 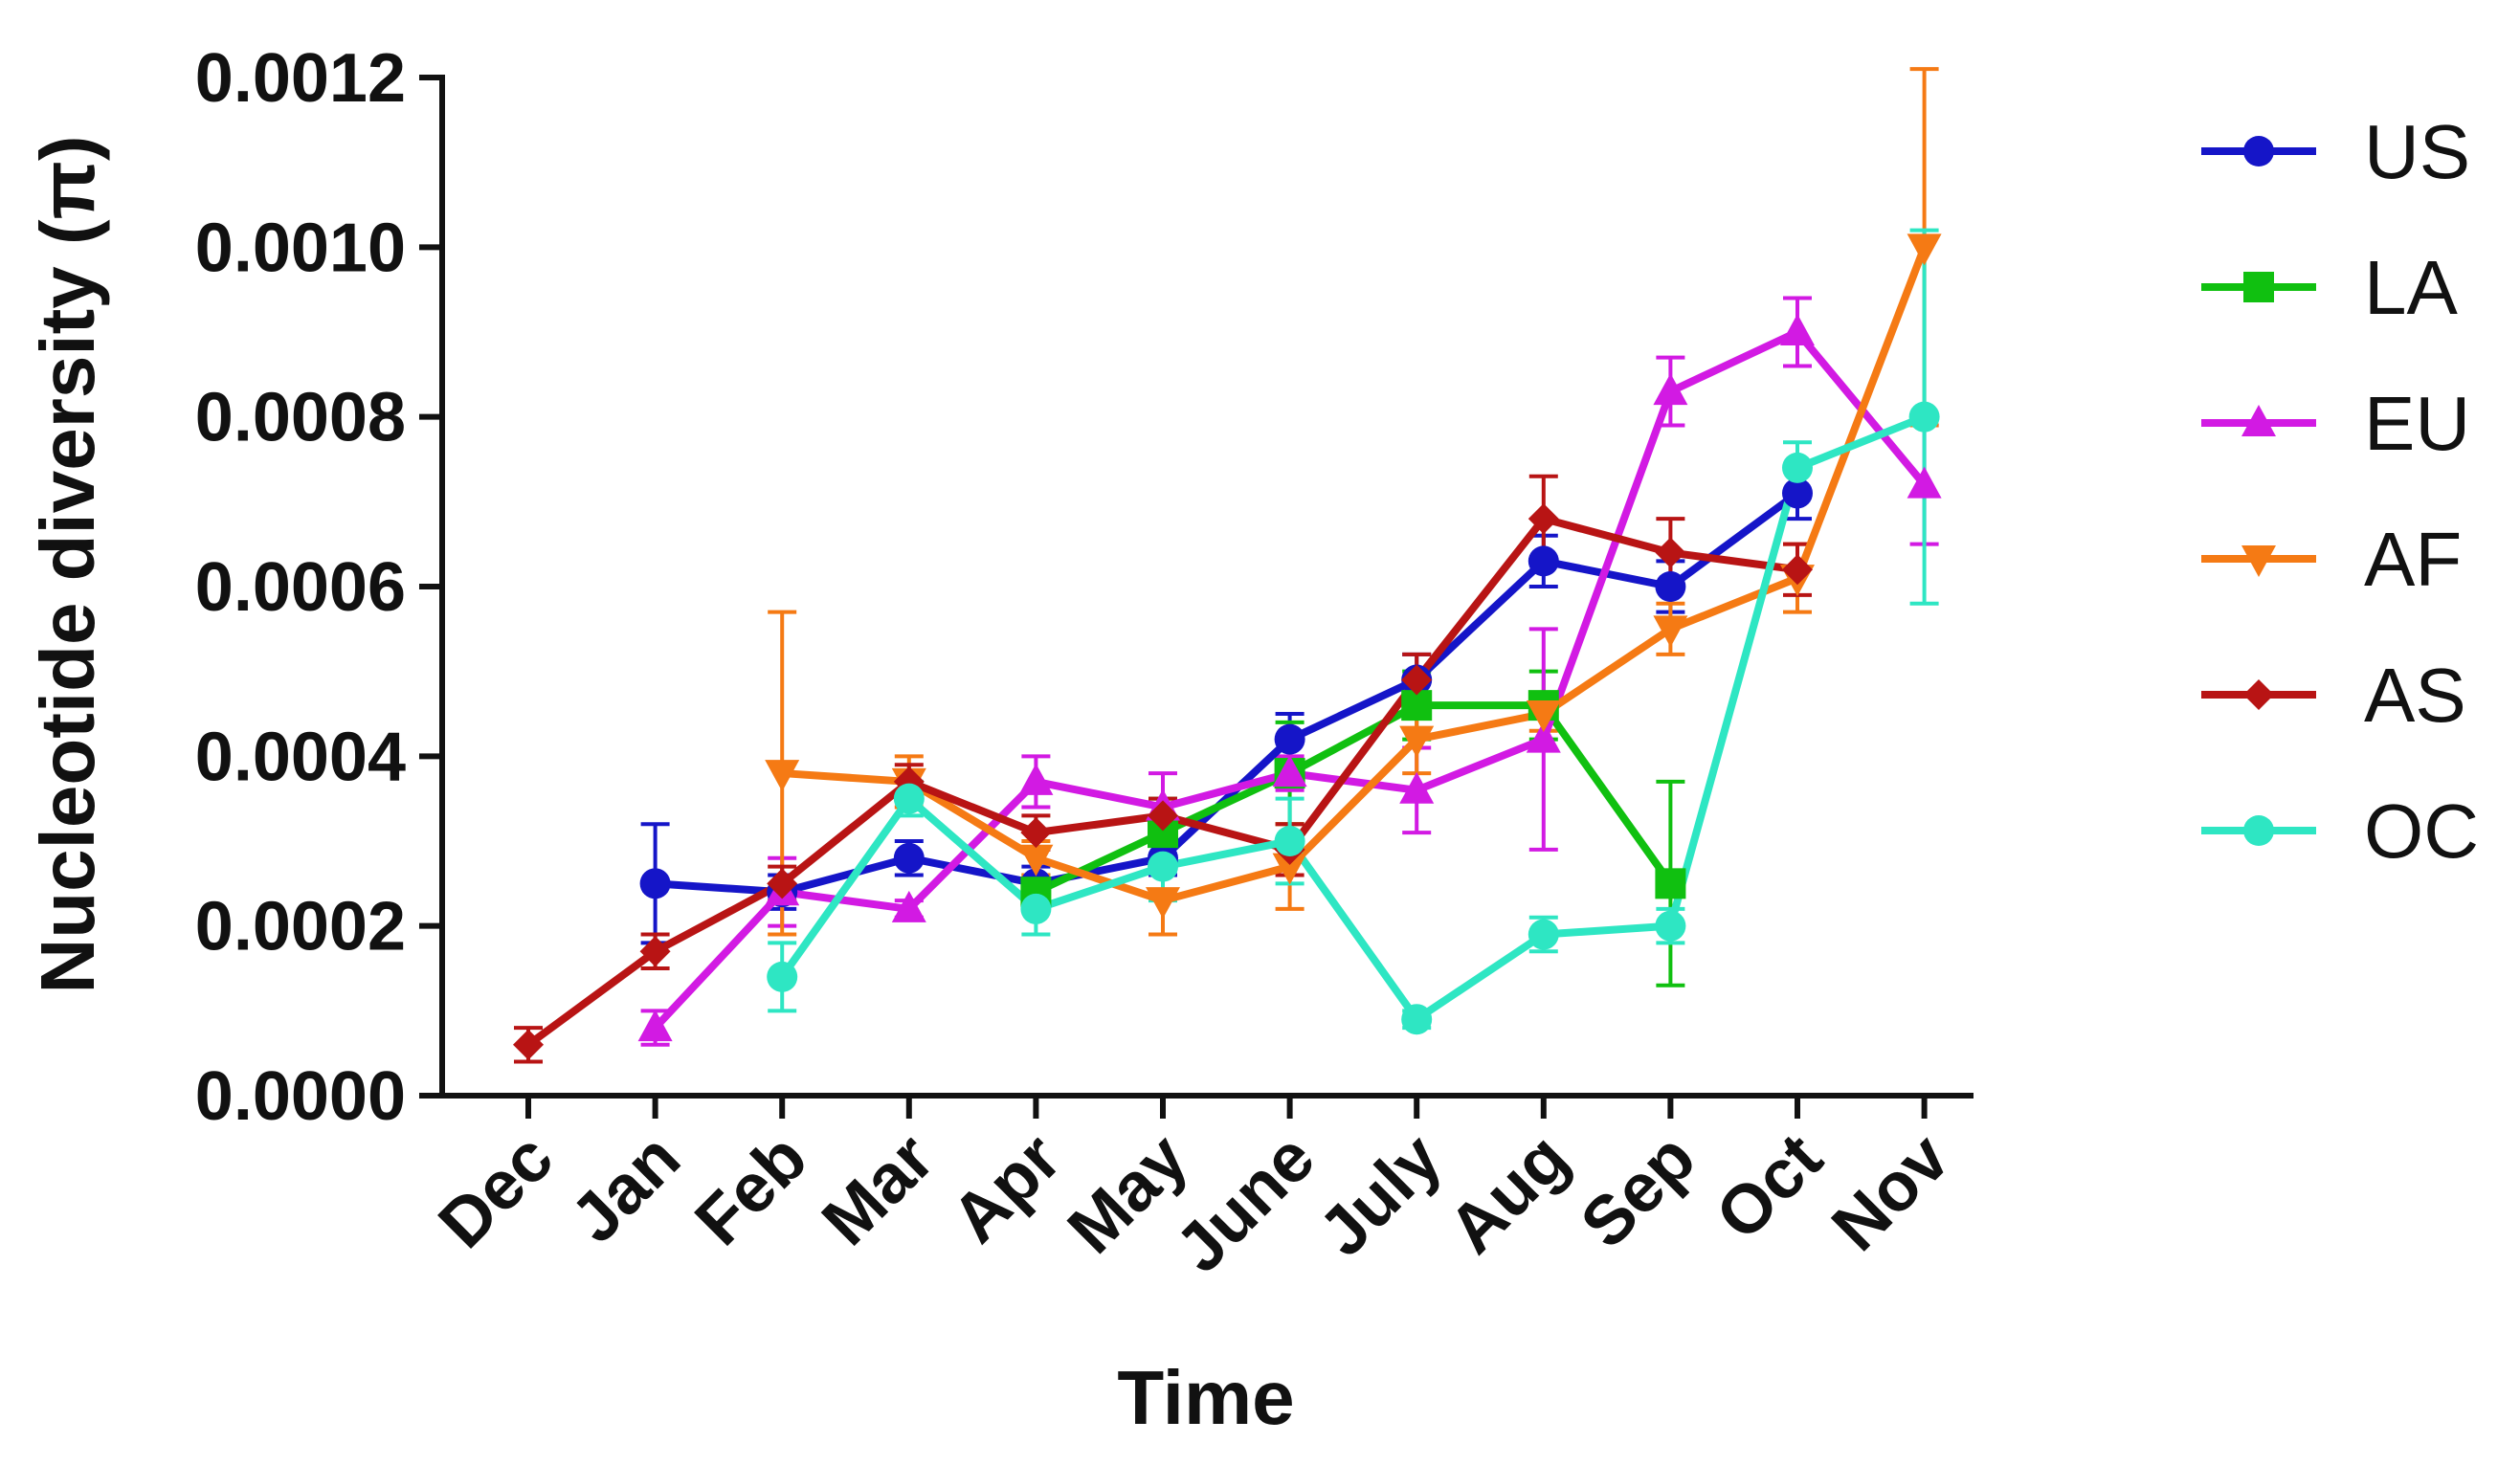 I want to click on la-series-line, so click(x=1354, y=798).